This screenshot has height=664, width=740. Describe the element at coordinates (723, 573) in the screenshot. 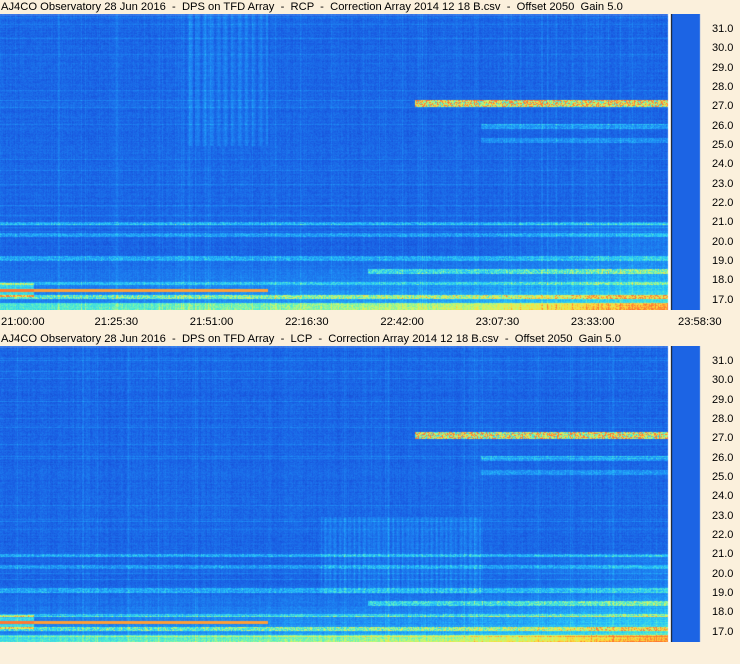

I see `lcp-freq-tick: 20.0` at that location.